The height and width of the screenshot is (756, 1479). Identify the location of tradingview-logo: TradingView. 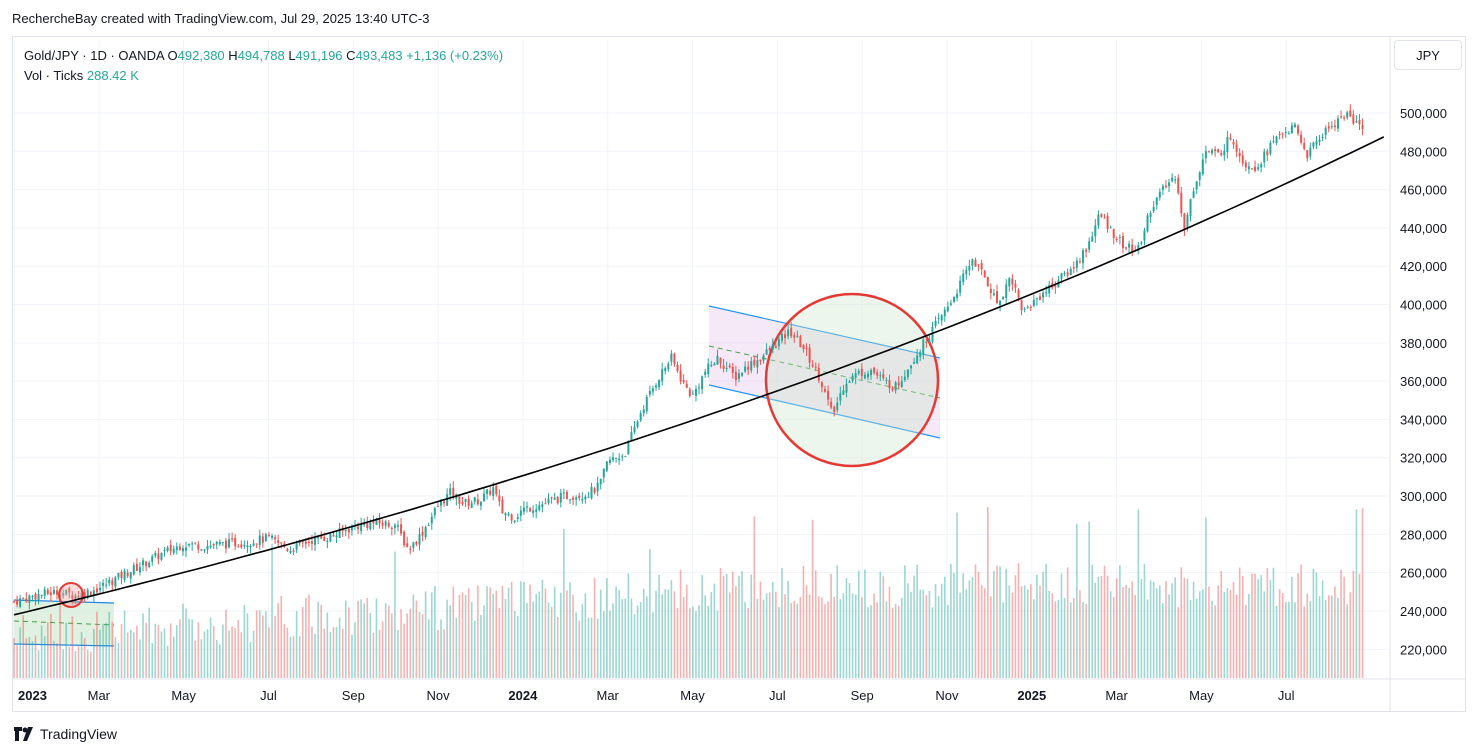
(65, 734).